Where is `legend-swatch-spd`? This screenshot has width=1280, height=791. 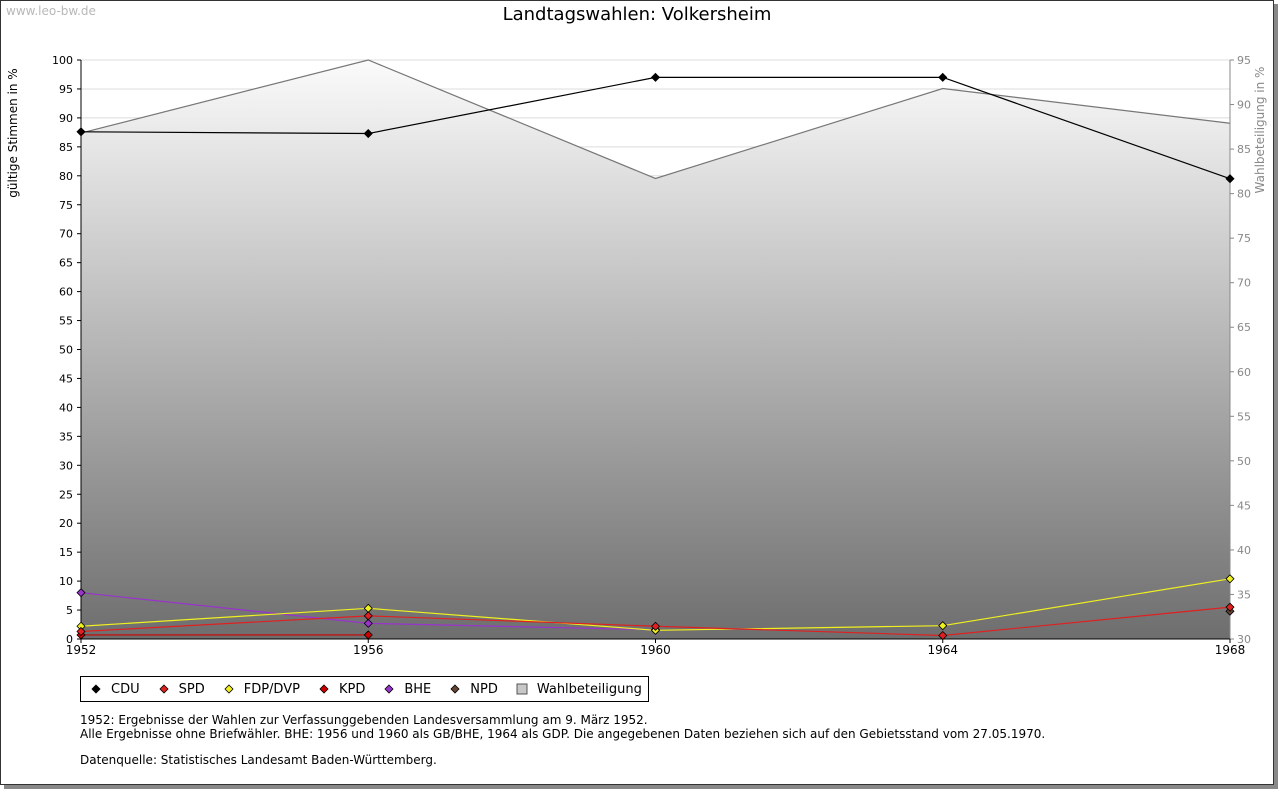
legend-swatch-spd is located at coordinates (164, 689).